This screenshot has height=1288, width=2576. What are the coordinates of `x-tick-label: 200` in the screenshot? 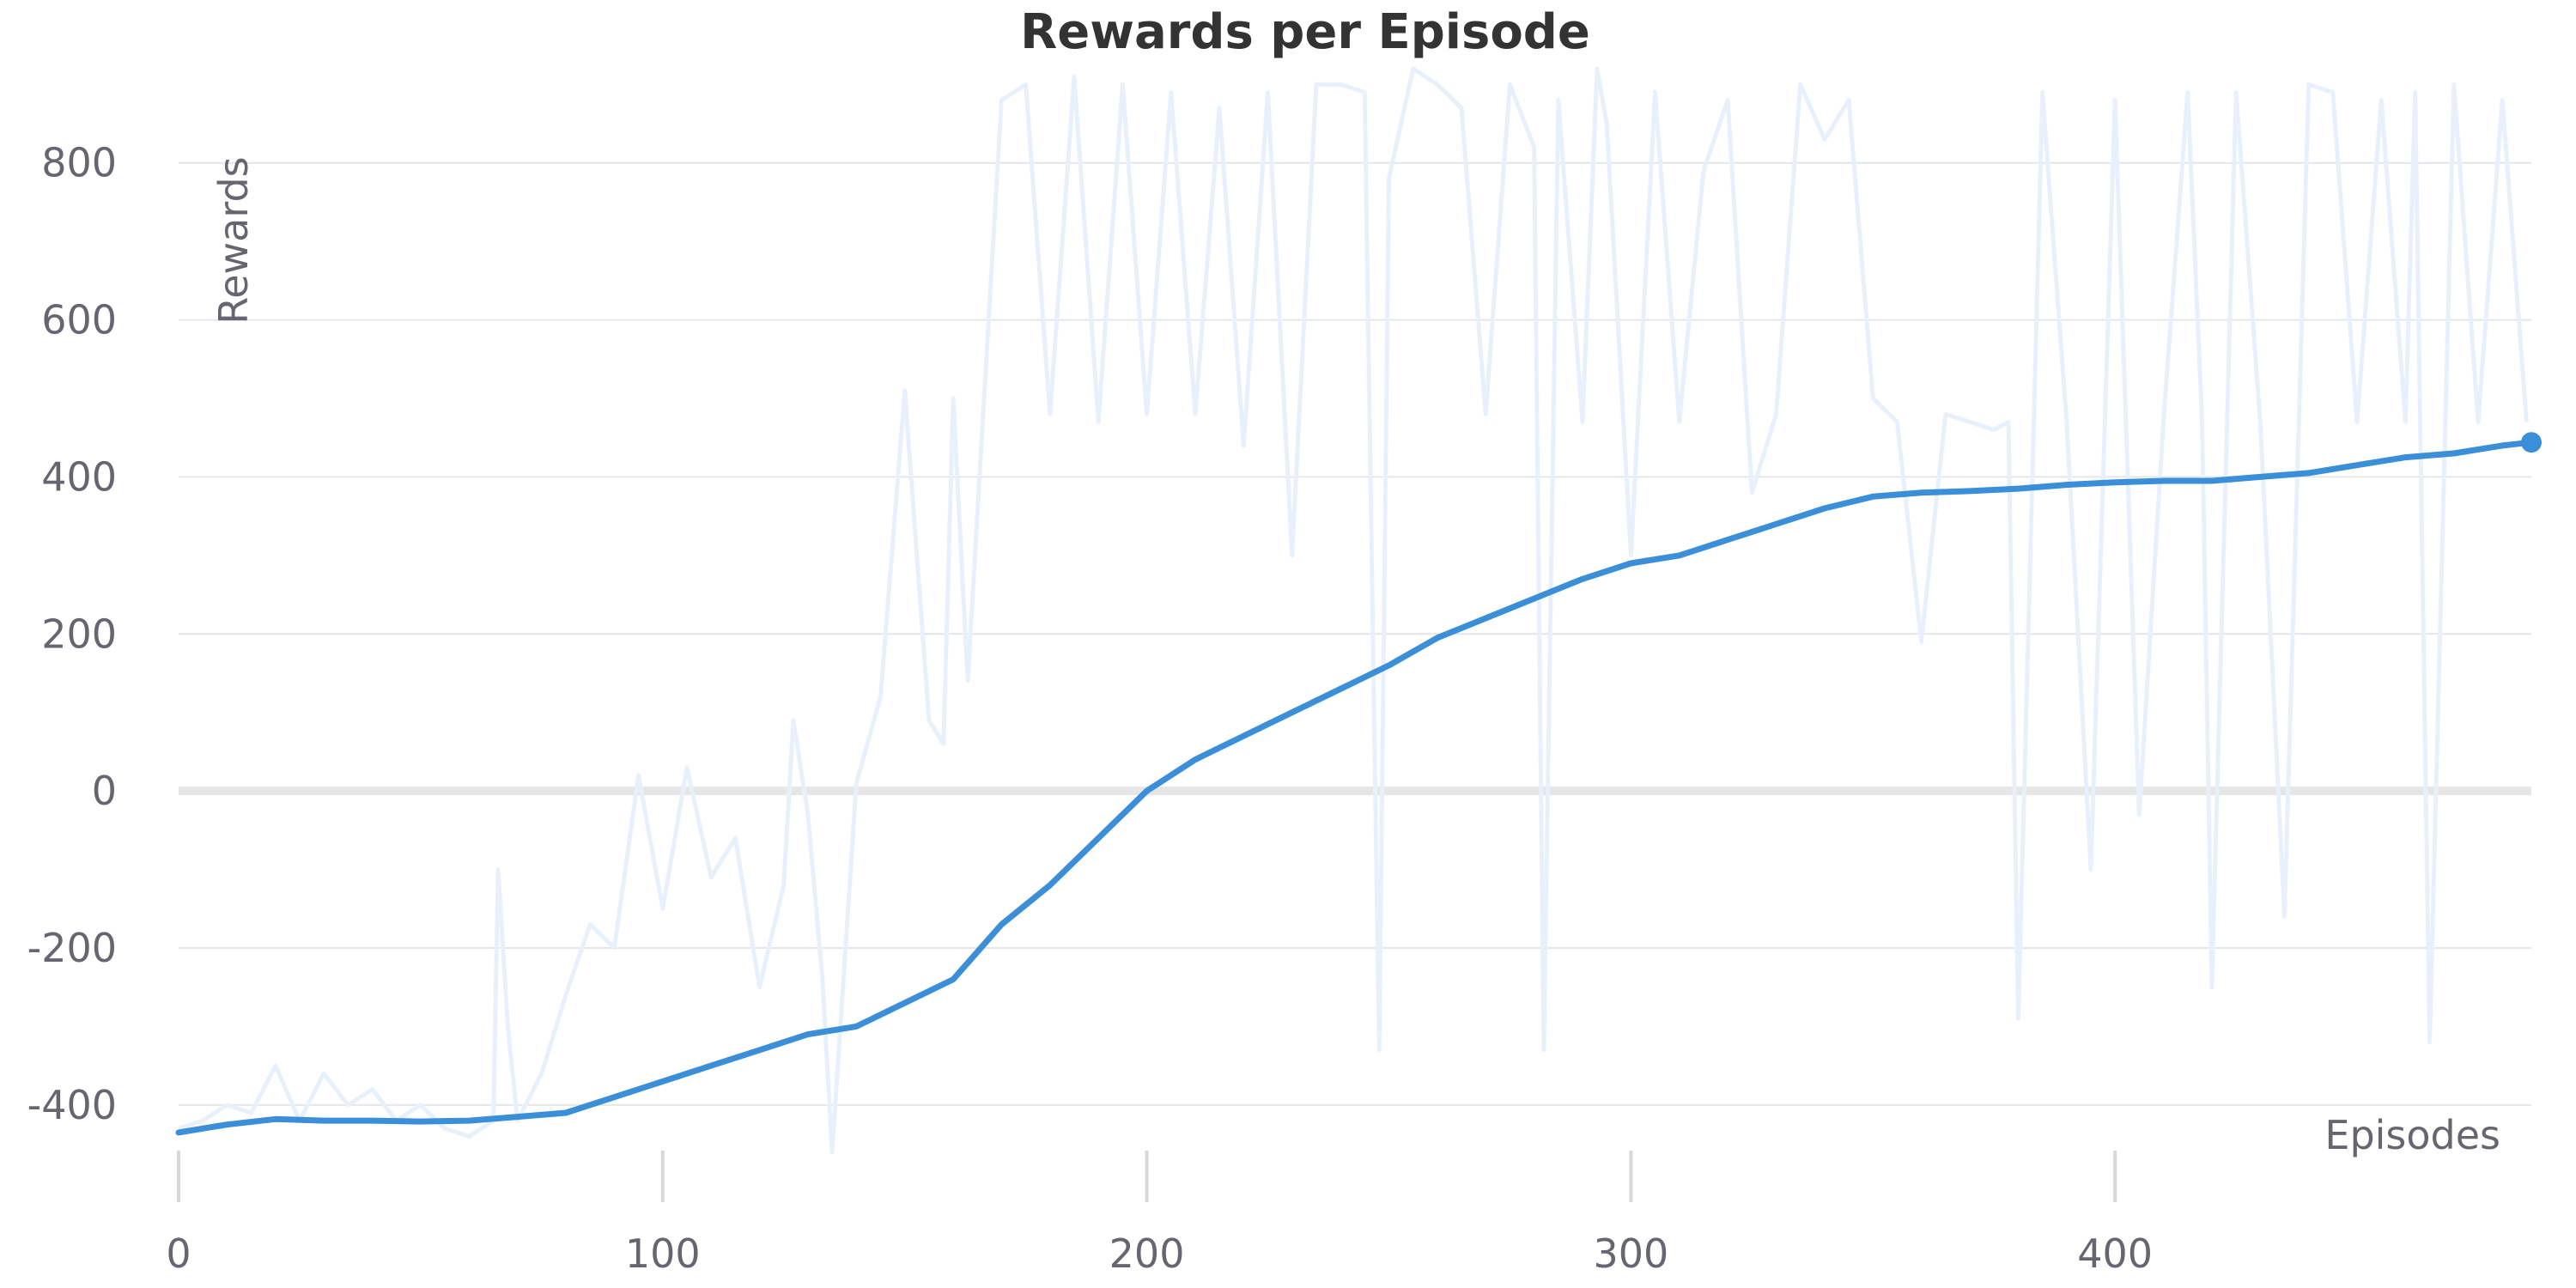 It's located at (1147, 1254).